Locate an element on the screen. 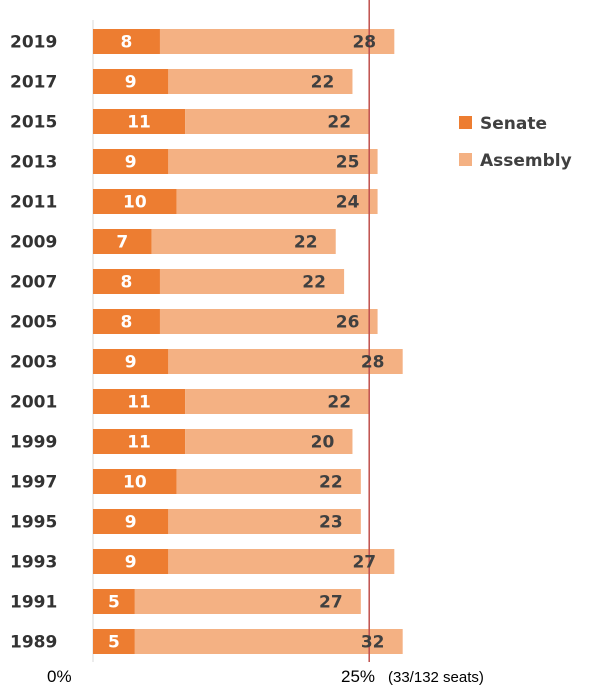 Image resolution: width=589 pixels, height=687 pixels. data-label-assembly: 23 is located at coordinates (331, 523).